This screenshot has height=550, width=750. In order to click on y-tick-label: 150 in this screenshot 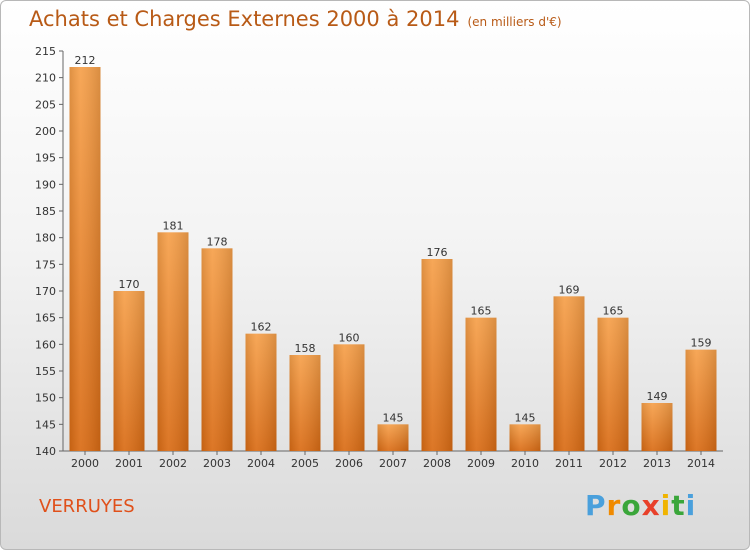, I will do `click(45, 398)`.